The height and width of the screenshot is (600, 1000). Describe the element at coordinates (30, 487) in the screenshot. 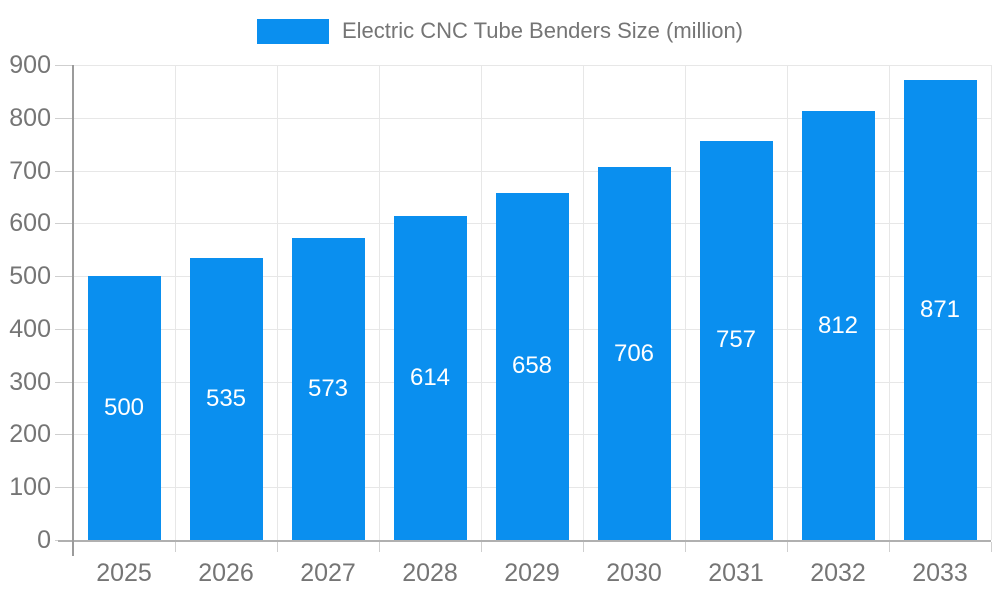

I see `y-tick-label: 100` at that location.